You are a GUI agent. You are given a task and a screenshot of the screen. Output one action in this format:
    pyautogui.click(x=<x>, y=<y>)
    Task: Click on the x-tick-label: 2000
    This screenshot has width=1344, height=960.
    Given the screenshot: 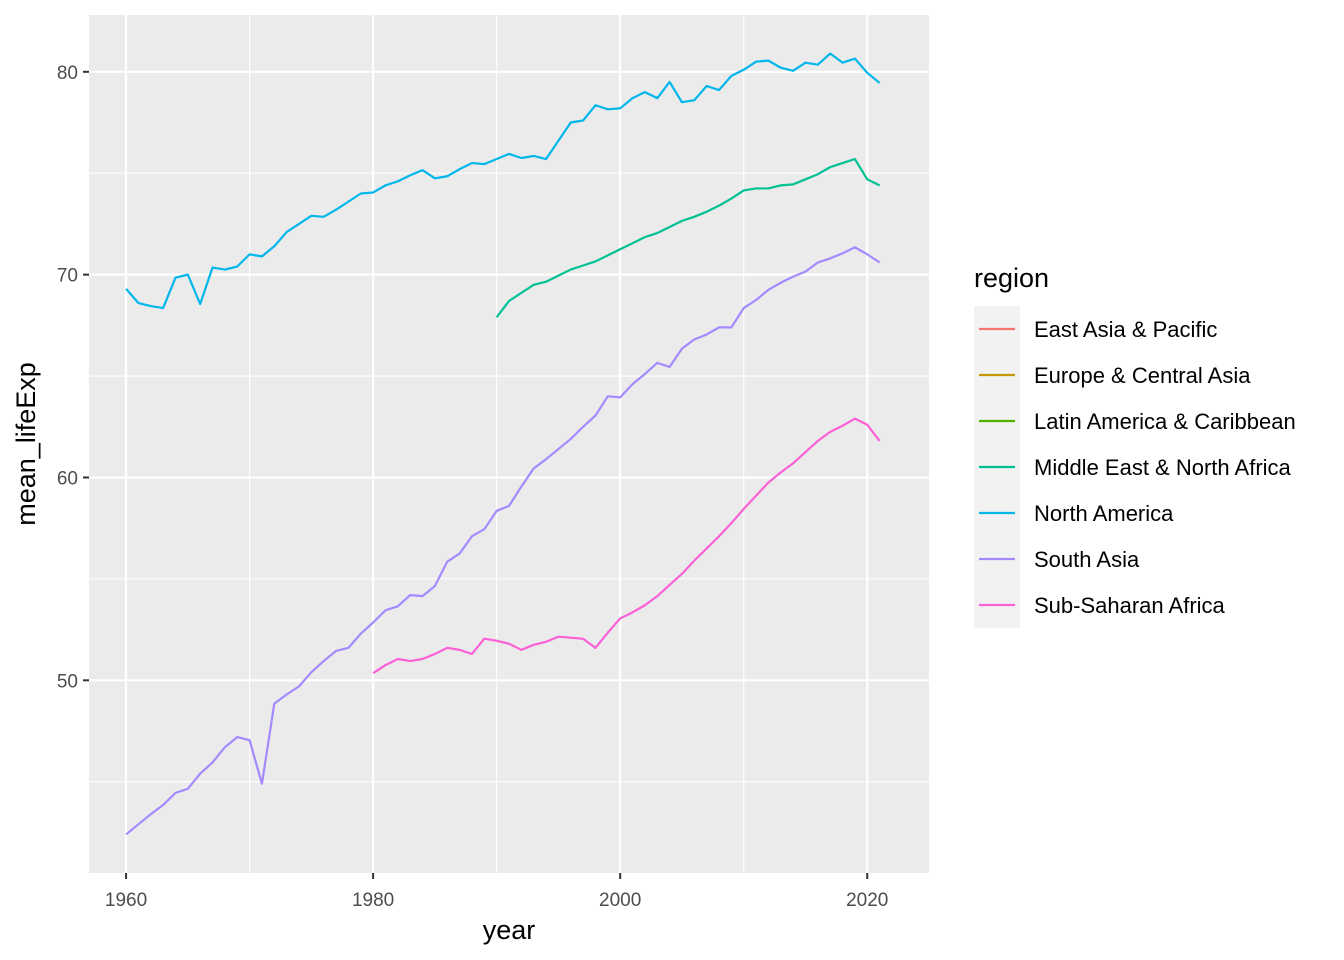 What is the action you would take?
    pyautogui.click(x=620, y=900)
    